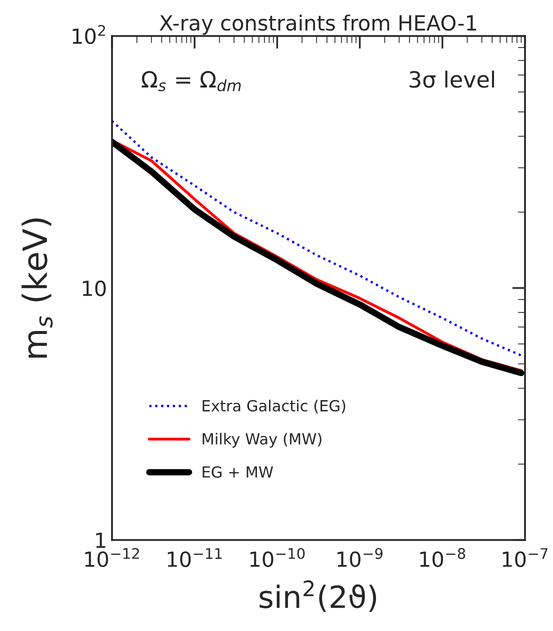 The image size is (553, 631). I want to click on legend-label: EG + MW, so click(238, 472).